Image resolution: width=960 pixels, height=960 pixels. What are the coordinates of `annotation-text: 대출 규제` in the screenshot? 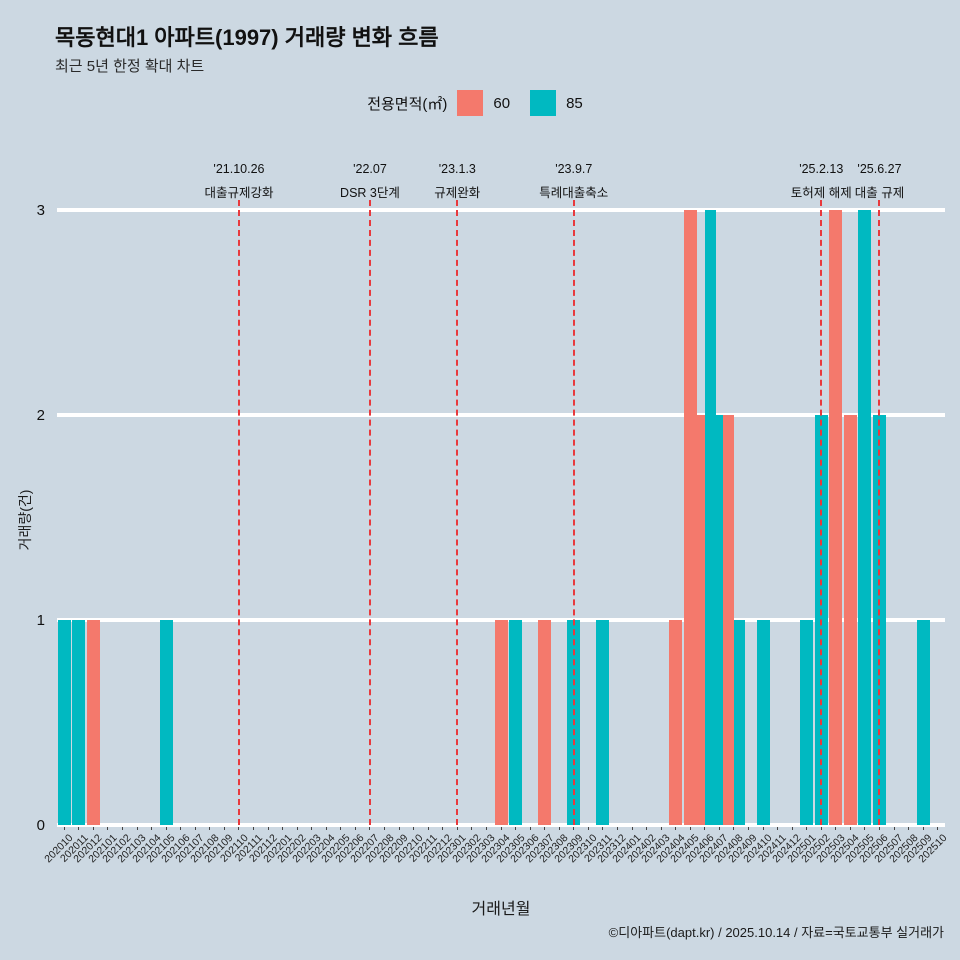 It's located at (879, 193).